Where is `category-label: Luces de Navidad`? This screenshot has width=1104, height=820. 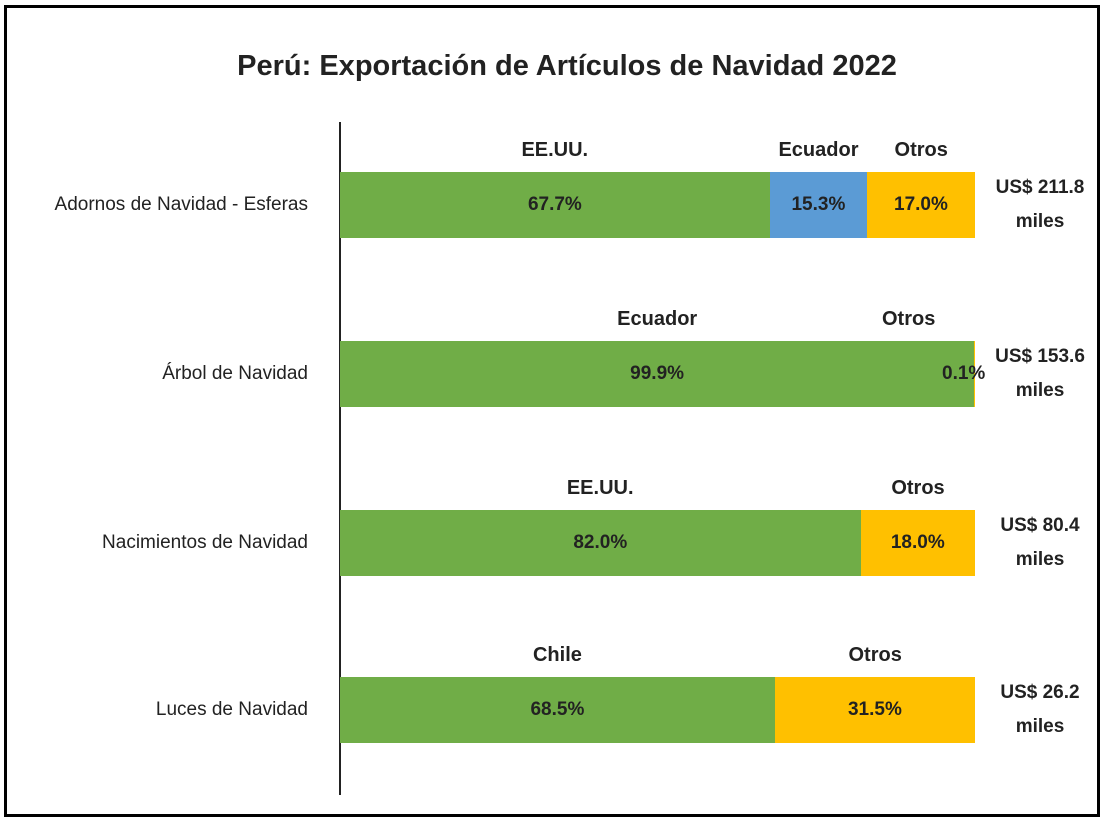
category-label: Luces de Navidad is located at coordinates (231, 709).